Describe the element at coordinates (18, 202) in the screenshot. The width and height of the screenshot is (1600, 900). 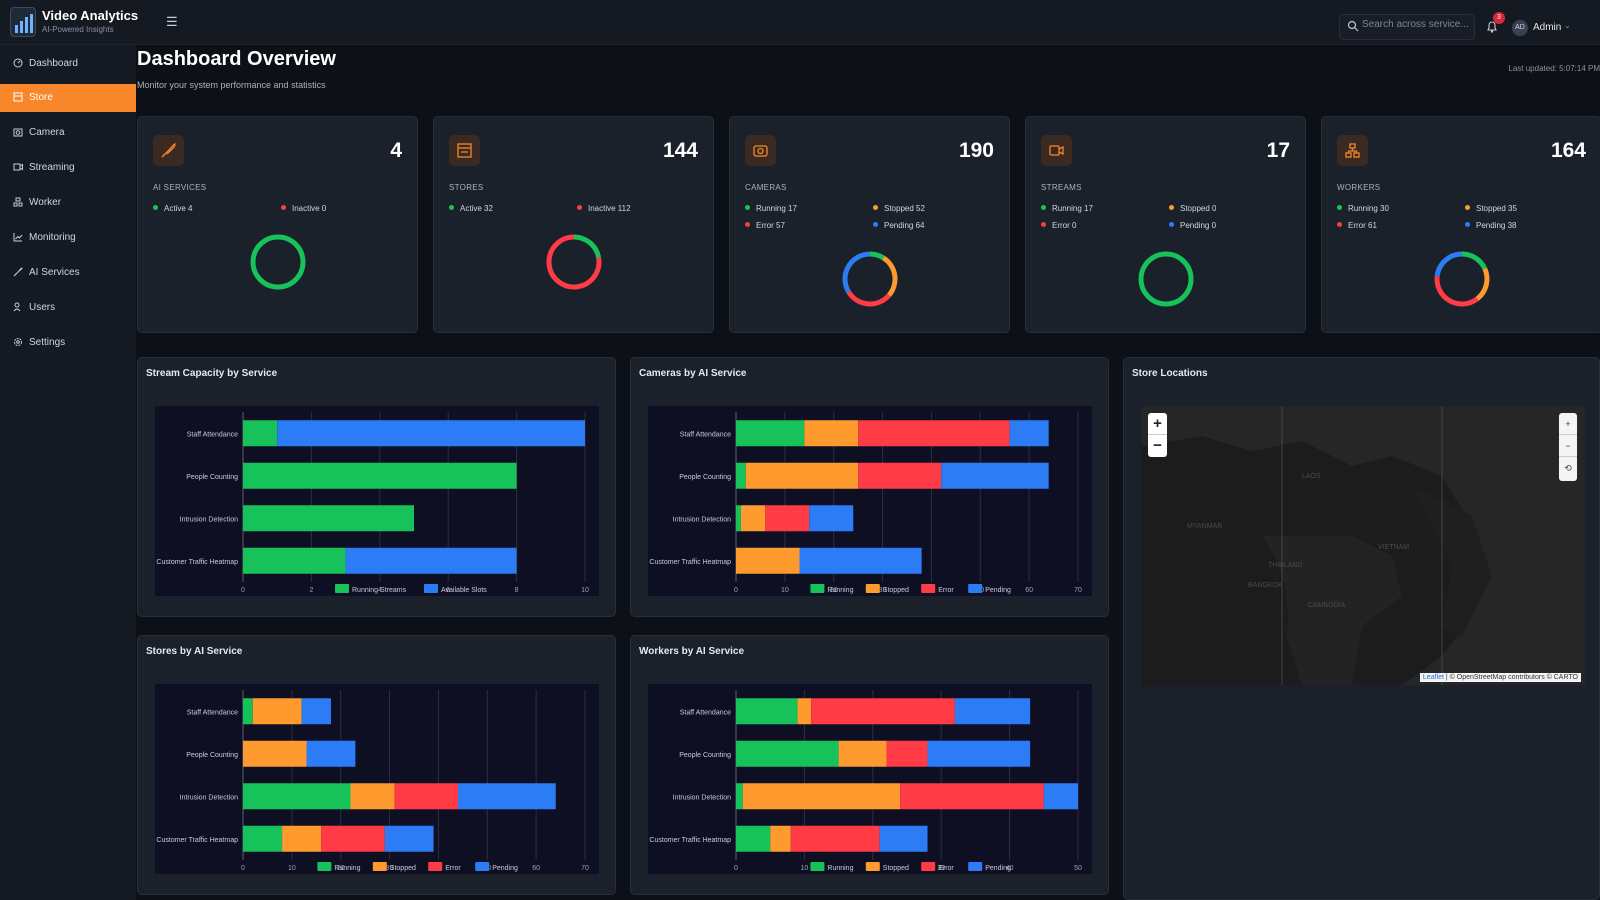
I see `worker-icon` at that location.